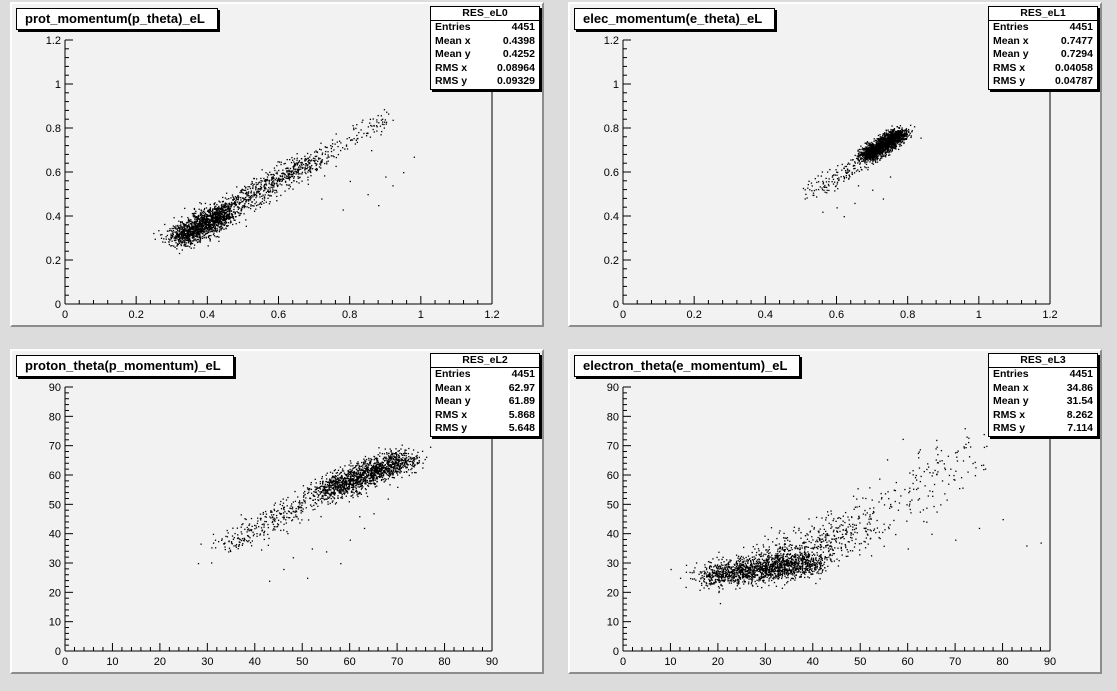  Describe the element at coordinates (55, 623) in the screenshot. I see `y-tick-label: 10` at that location.